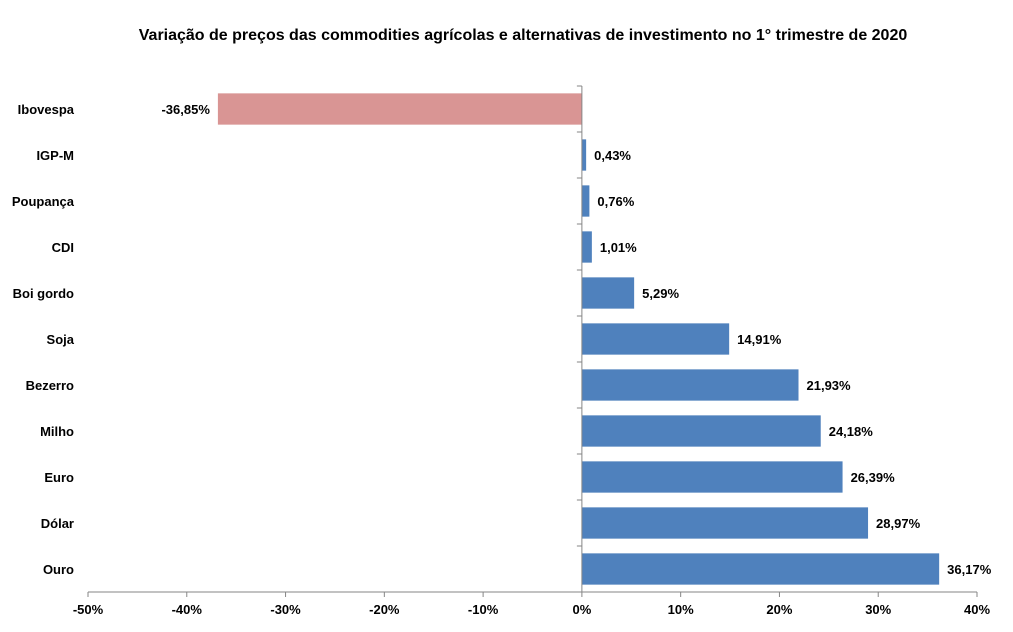  I want to click on x-tick-label-4: -10%, so click(483, 609).